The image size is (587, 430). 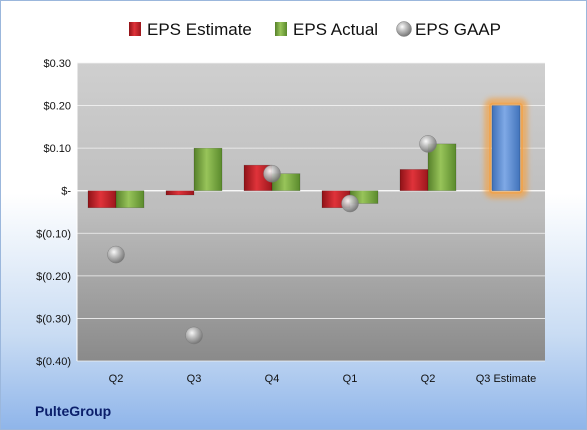 I want to click on y-tick-label: $(0.20), so click(x=53, y=277).